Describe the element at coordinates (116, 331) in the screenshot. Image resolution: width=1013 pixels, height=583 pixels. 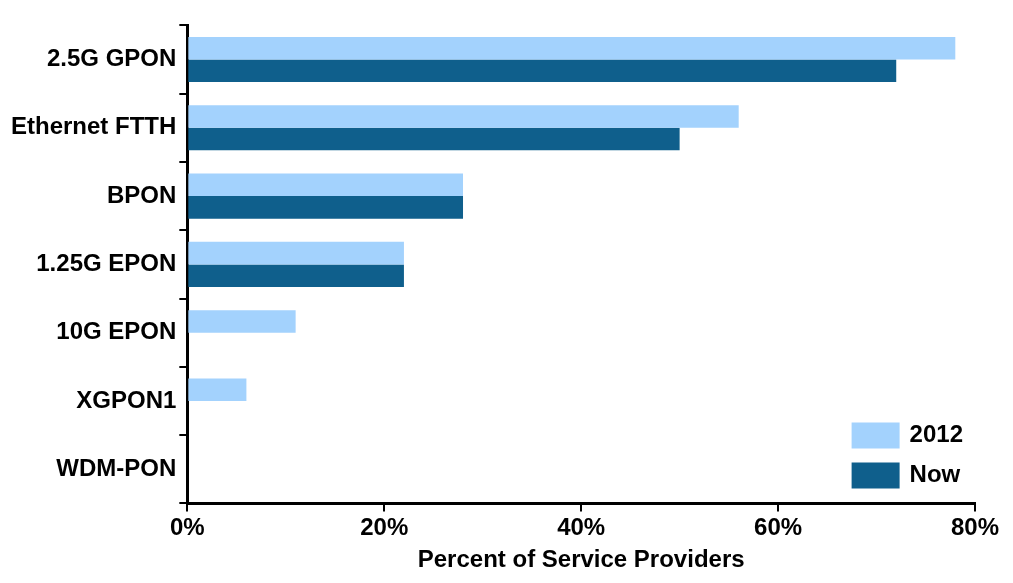
I see `y-tick-label: 10G EPON` at that location.